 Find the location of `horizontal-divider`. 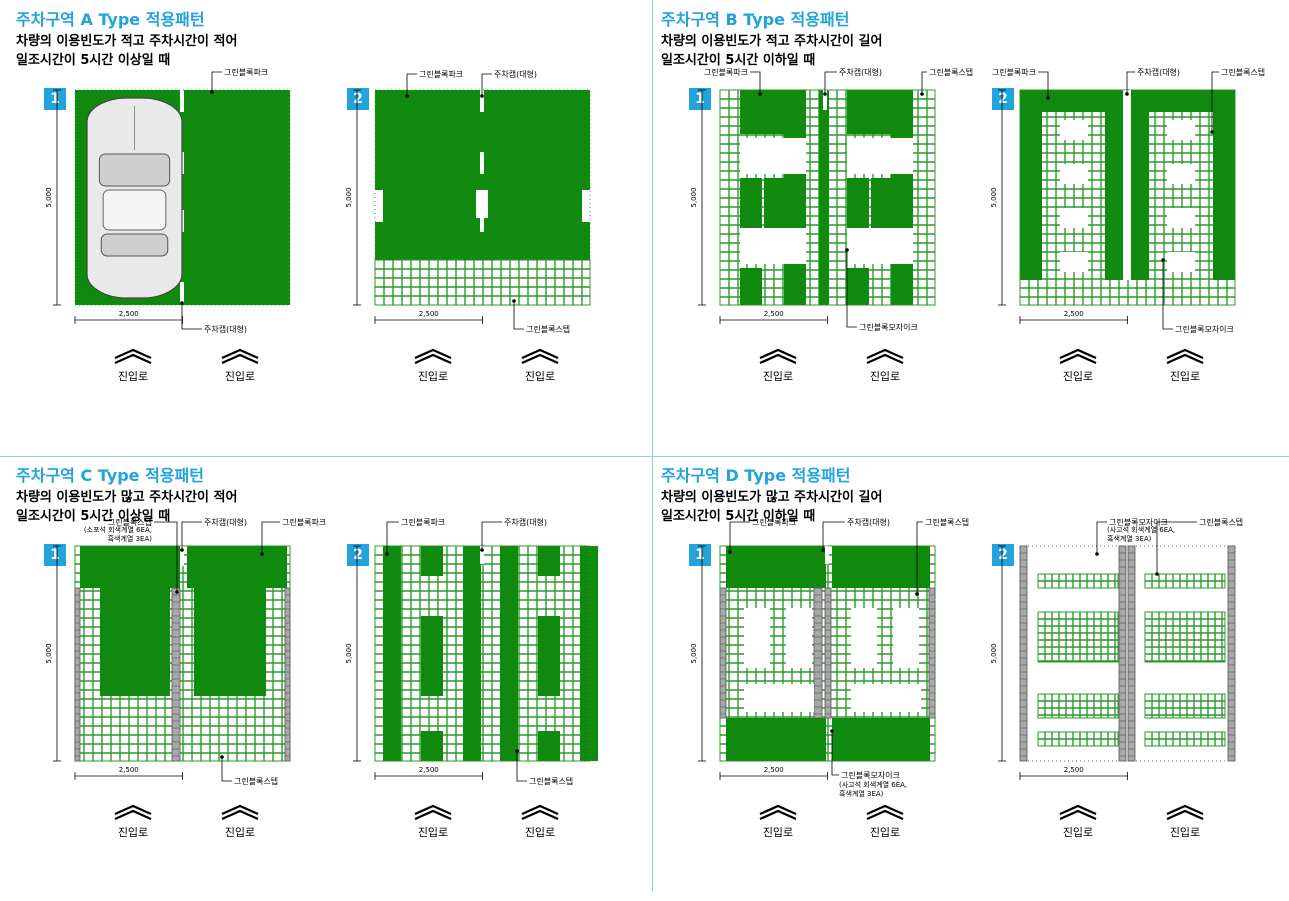

horizontal-divider is located at coordinates (644, 456).